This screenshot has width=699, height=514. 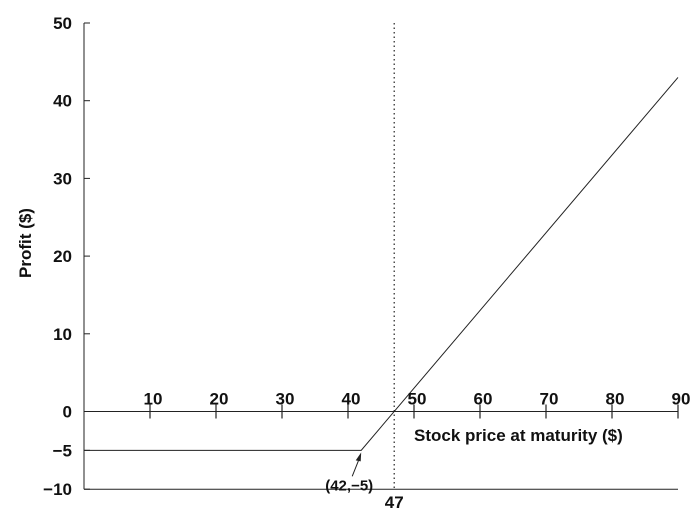 What do you see at coordinates (615, 399) in the screenshot?
I see `x-tick-label-80: 80` at bounding box center [615, 399].